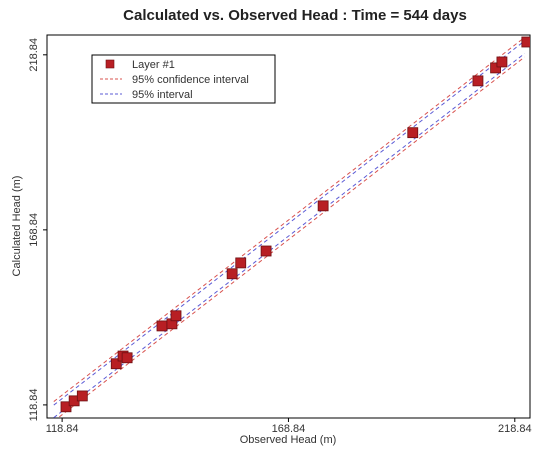  I want to click on y-tick-label: 218.84, so click(34, 55).